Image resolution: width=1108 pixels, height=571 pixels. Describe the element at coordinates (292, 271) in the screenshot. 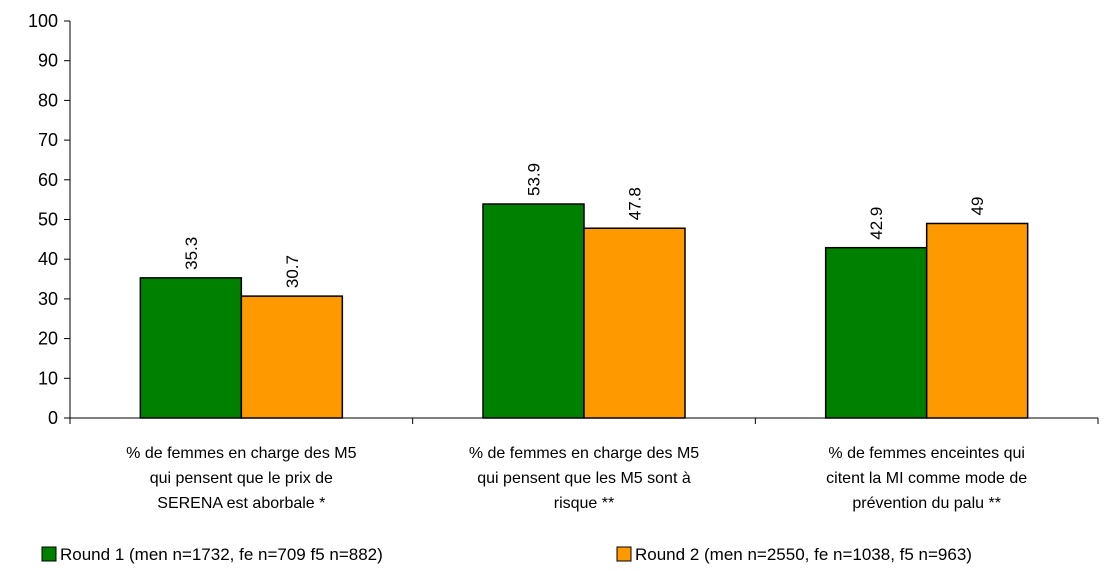

I see `data-label: 30.7` at that location.